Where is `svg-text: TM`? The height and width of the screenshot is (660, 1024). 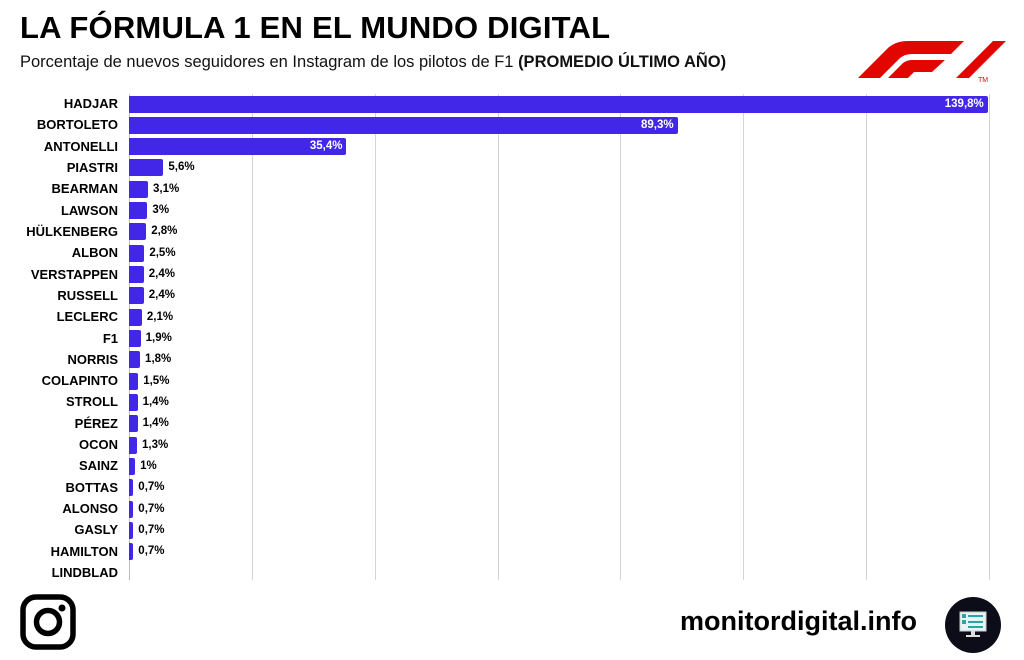
svg-text: TM is located at coordinates (983, 80).